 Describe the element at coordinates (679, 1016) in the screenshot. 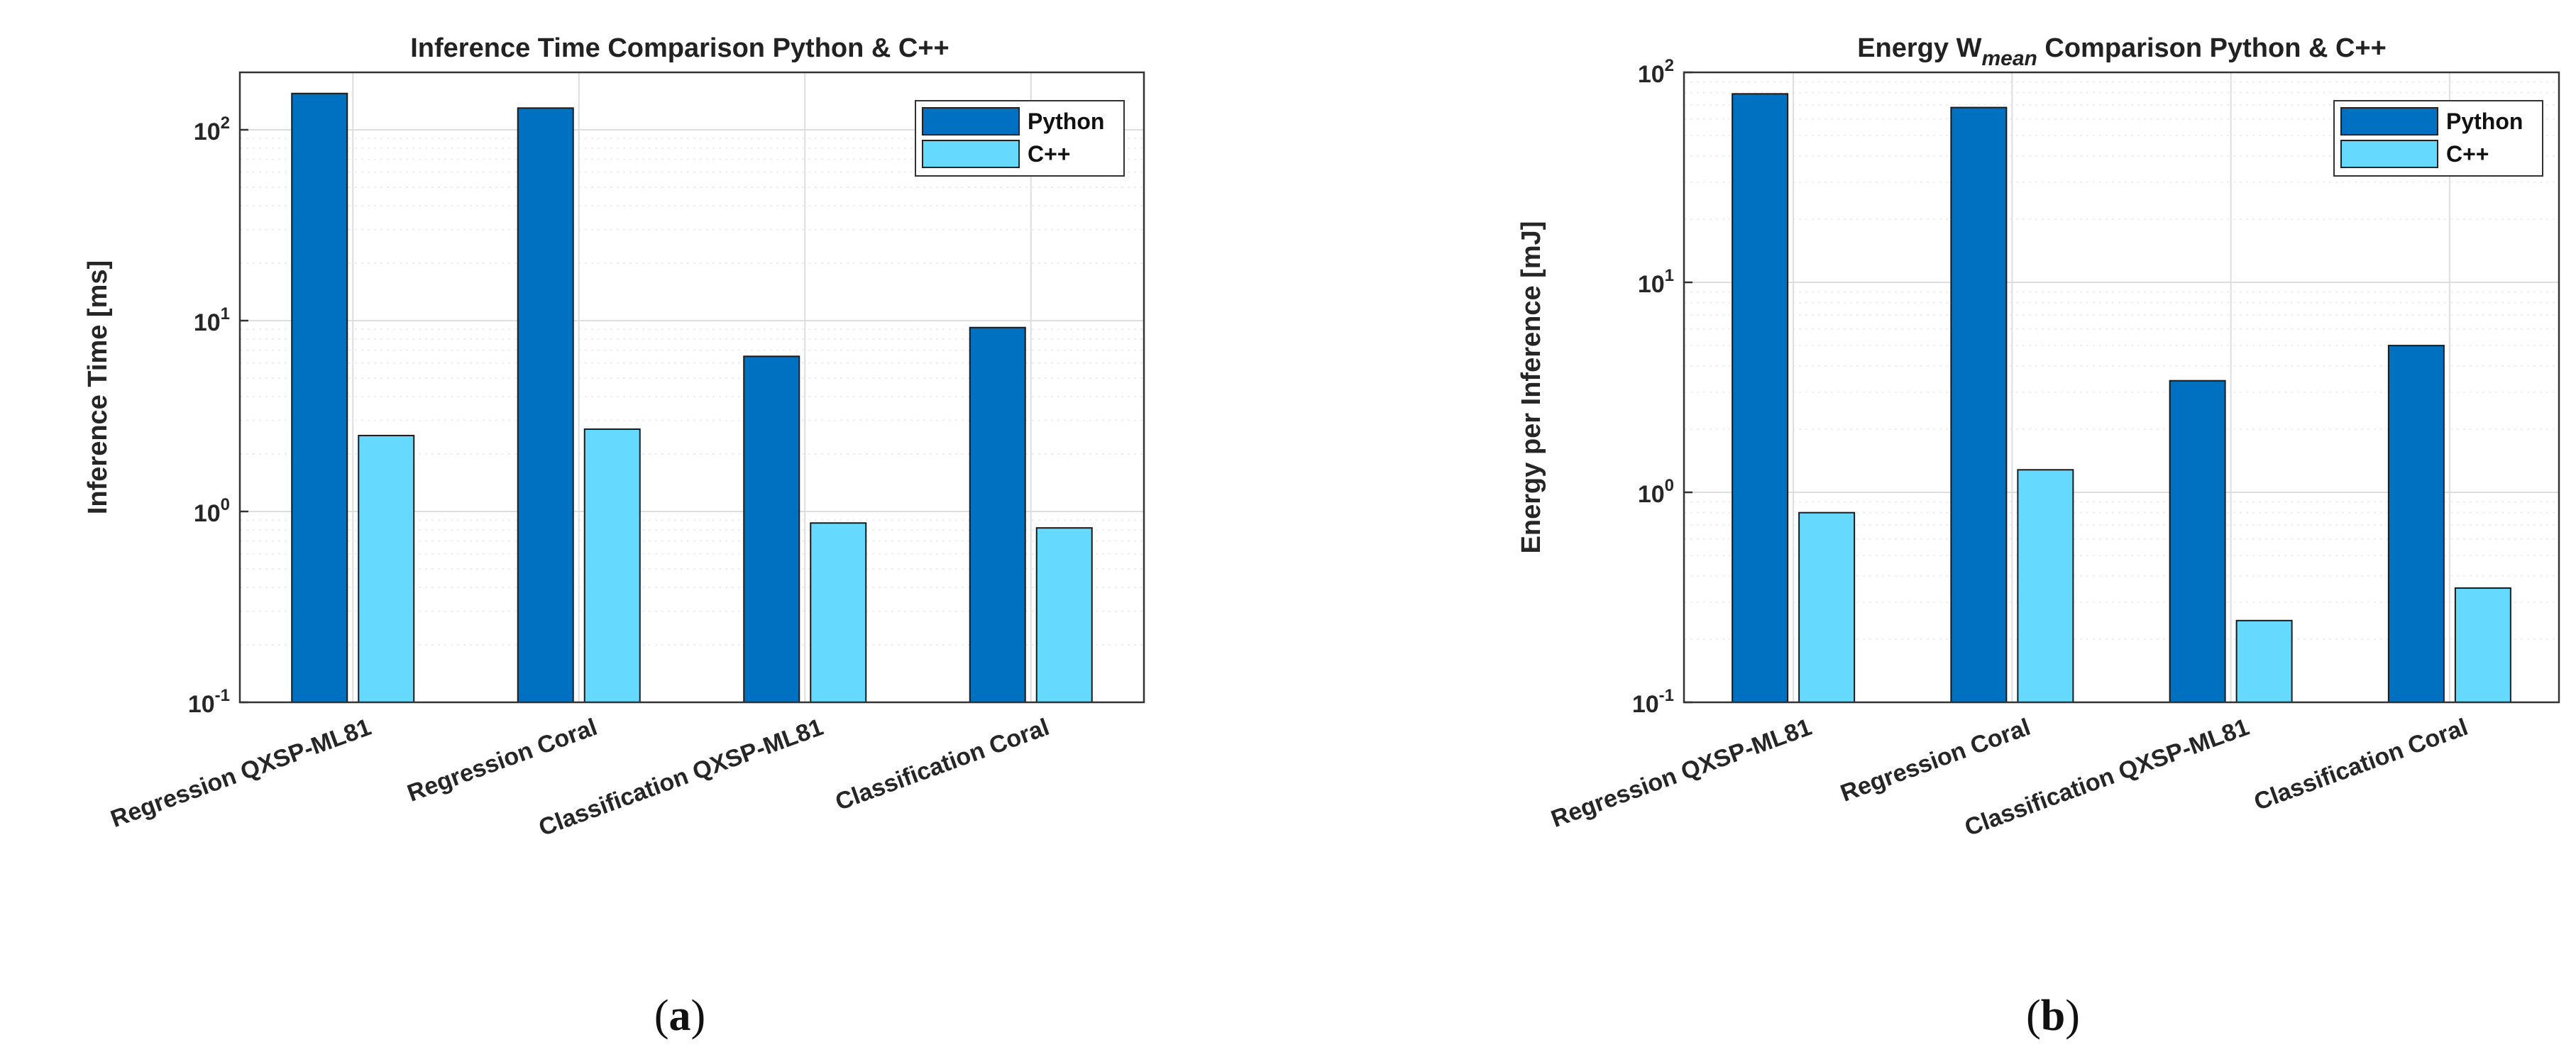

I see `subfigure-label: (a)` at that location.